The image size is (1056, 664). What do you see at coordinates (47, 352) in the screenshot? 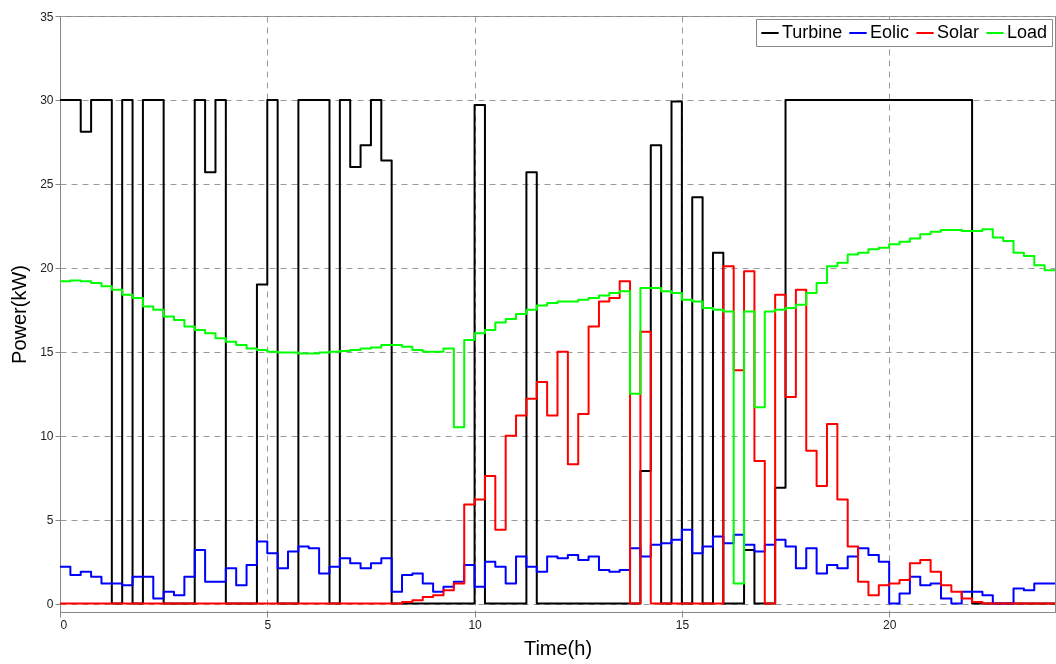
I see `y-tick-label: 15` at bounding box center [47, 352].